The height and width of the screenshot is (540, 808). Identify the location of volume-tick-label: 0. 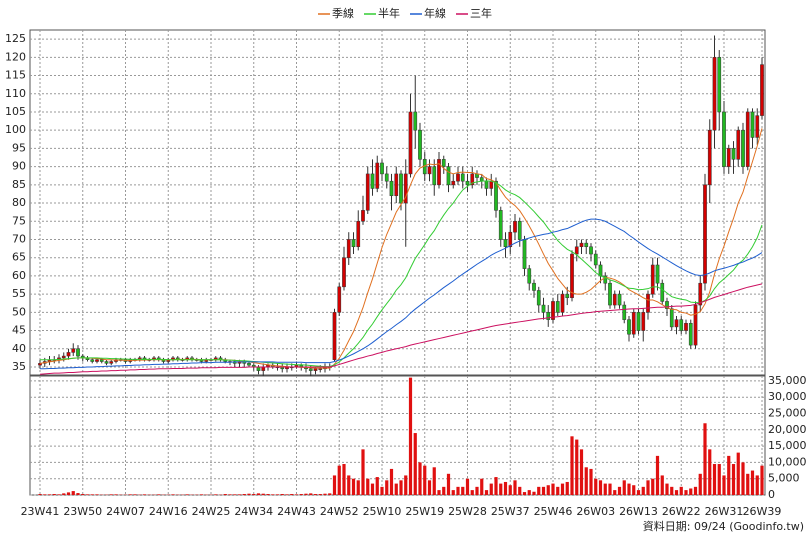
(771, 494).